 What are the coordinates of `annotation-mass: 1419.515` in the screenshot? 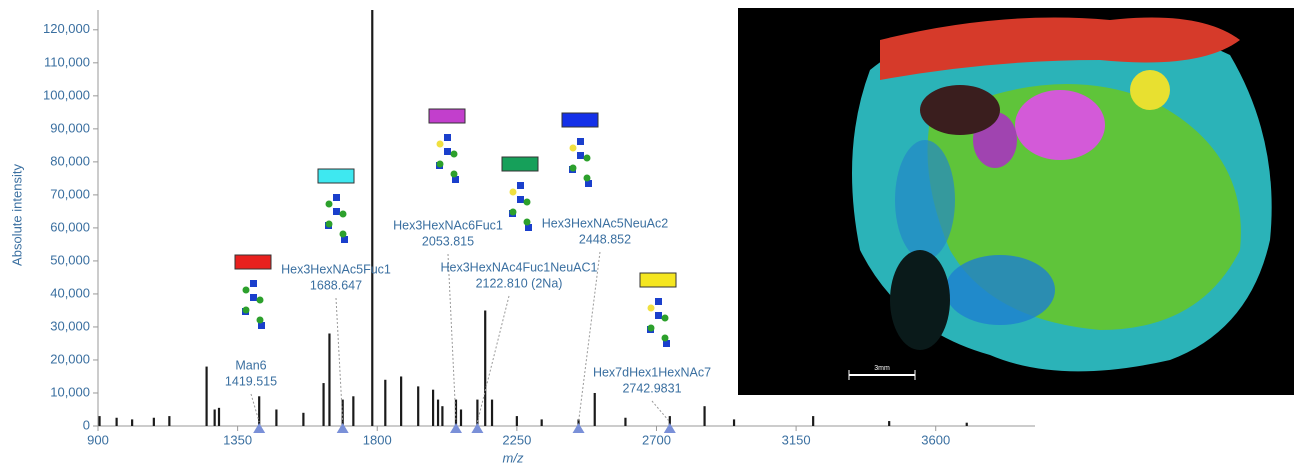 It's located at (251, 381).